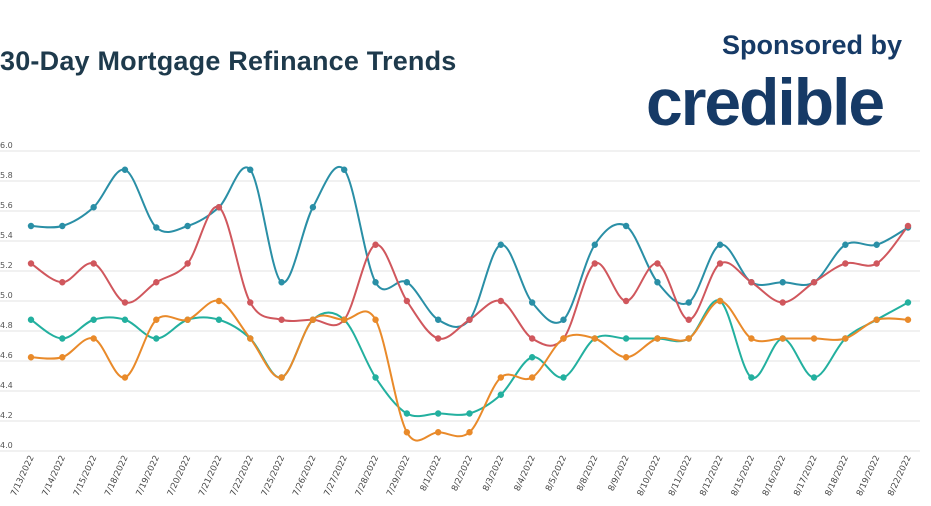 Image resolution: width=931 pixels, height=506 pixels. What do you see at coordinates (241, 476) in the screenshot?
I see `x-tick-label: 7/22/2022` at bounding box center [241, 476].